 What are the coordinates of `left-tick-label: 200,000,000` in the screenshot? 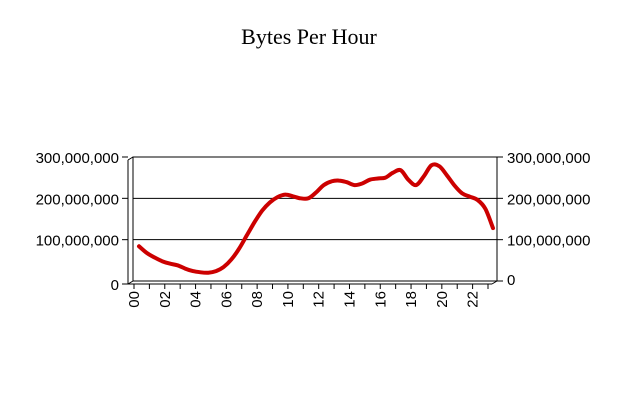 It's located at (77, 199).